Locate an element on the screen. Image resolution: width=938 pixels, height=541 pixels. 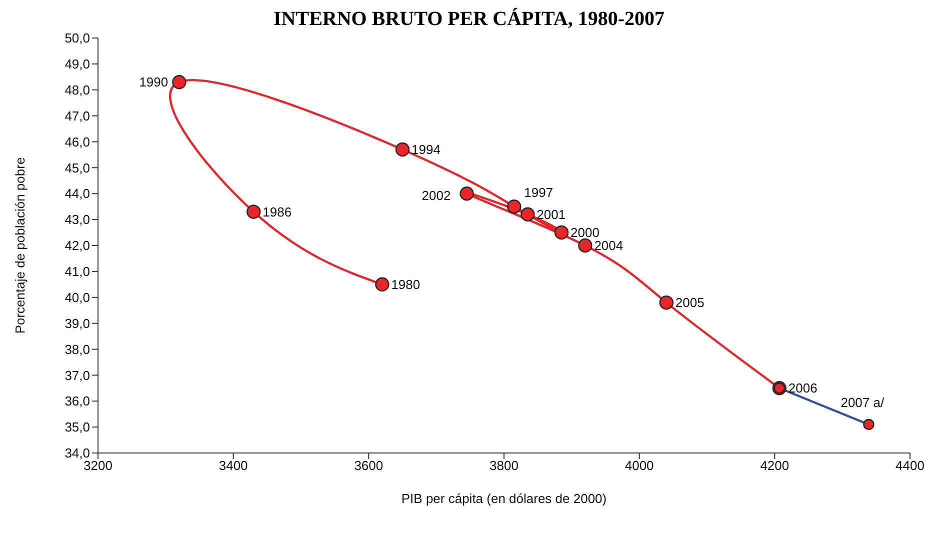
y-axis-title: Porcentaje de población pobre is located at coordinates (20, 245).